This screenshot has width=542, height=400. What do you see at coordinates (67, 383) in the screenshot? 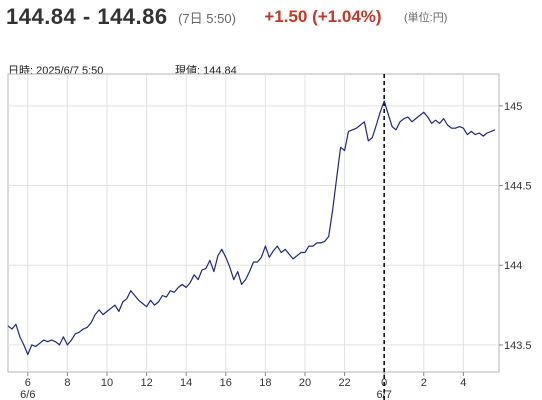
I see `x-tick-label: 8` at bounding box center [67, 383].